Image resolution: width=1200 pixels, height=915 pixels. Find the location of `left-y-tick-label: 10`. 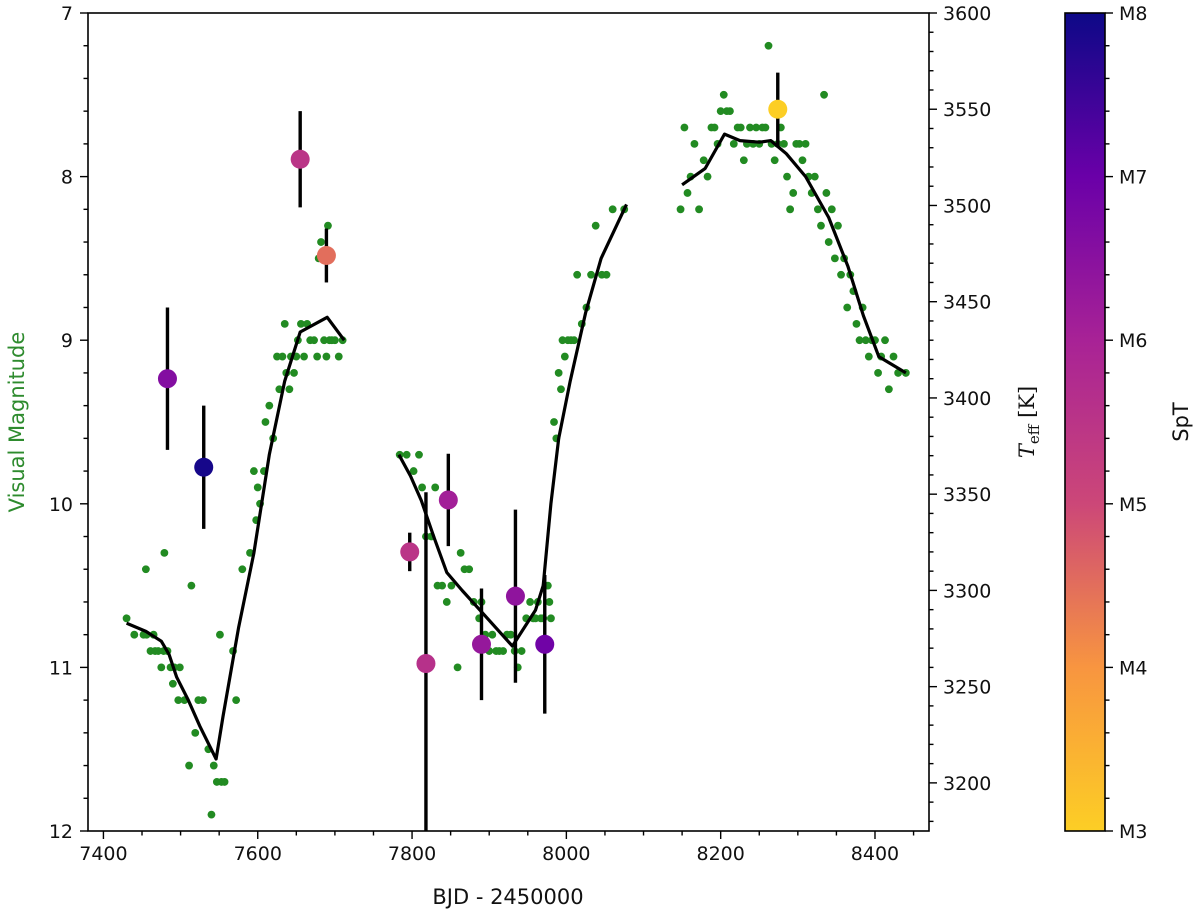

left-y-tick-label: 10 is located at coordinates (61, 505).